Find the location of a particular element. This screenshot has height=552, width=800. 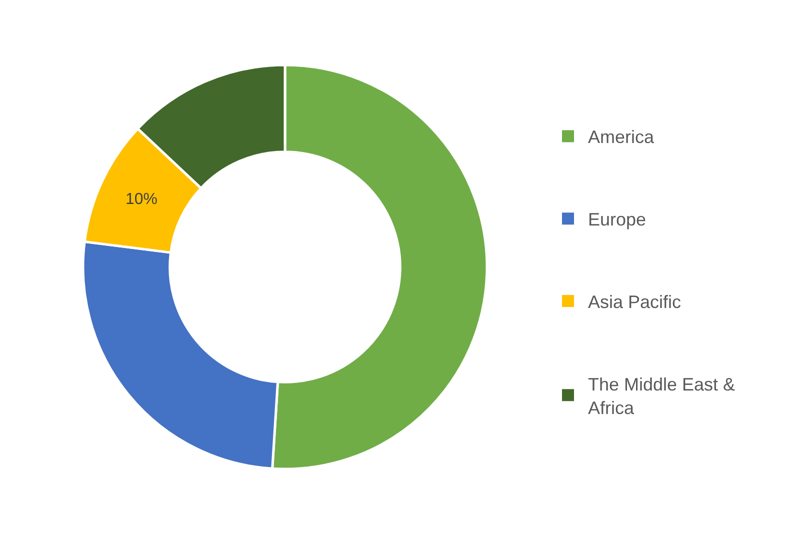

data-label: 10% is located at coordinates (142, 199).